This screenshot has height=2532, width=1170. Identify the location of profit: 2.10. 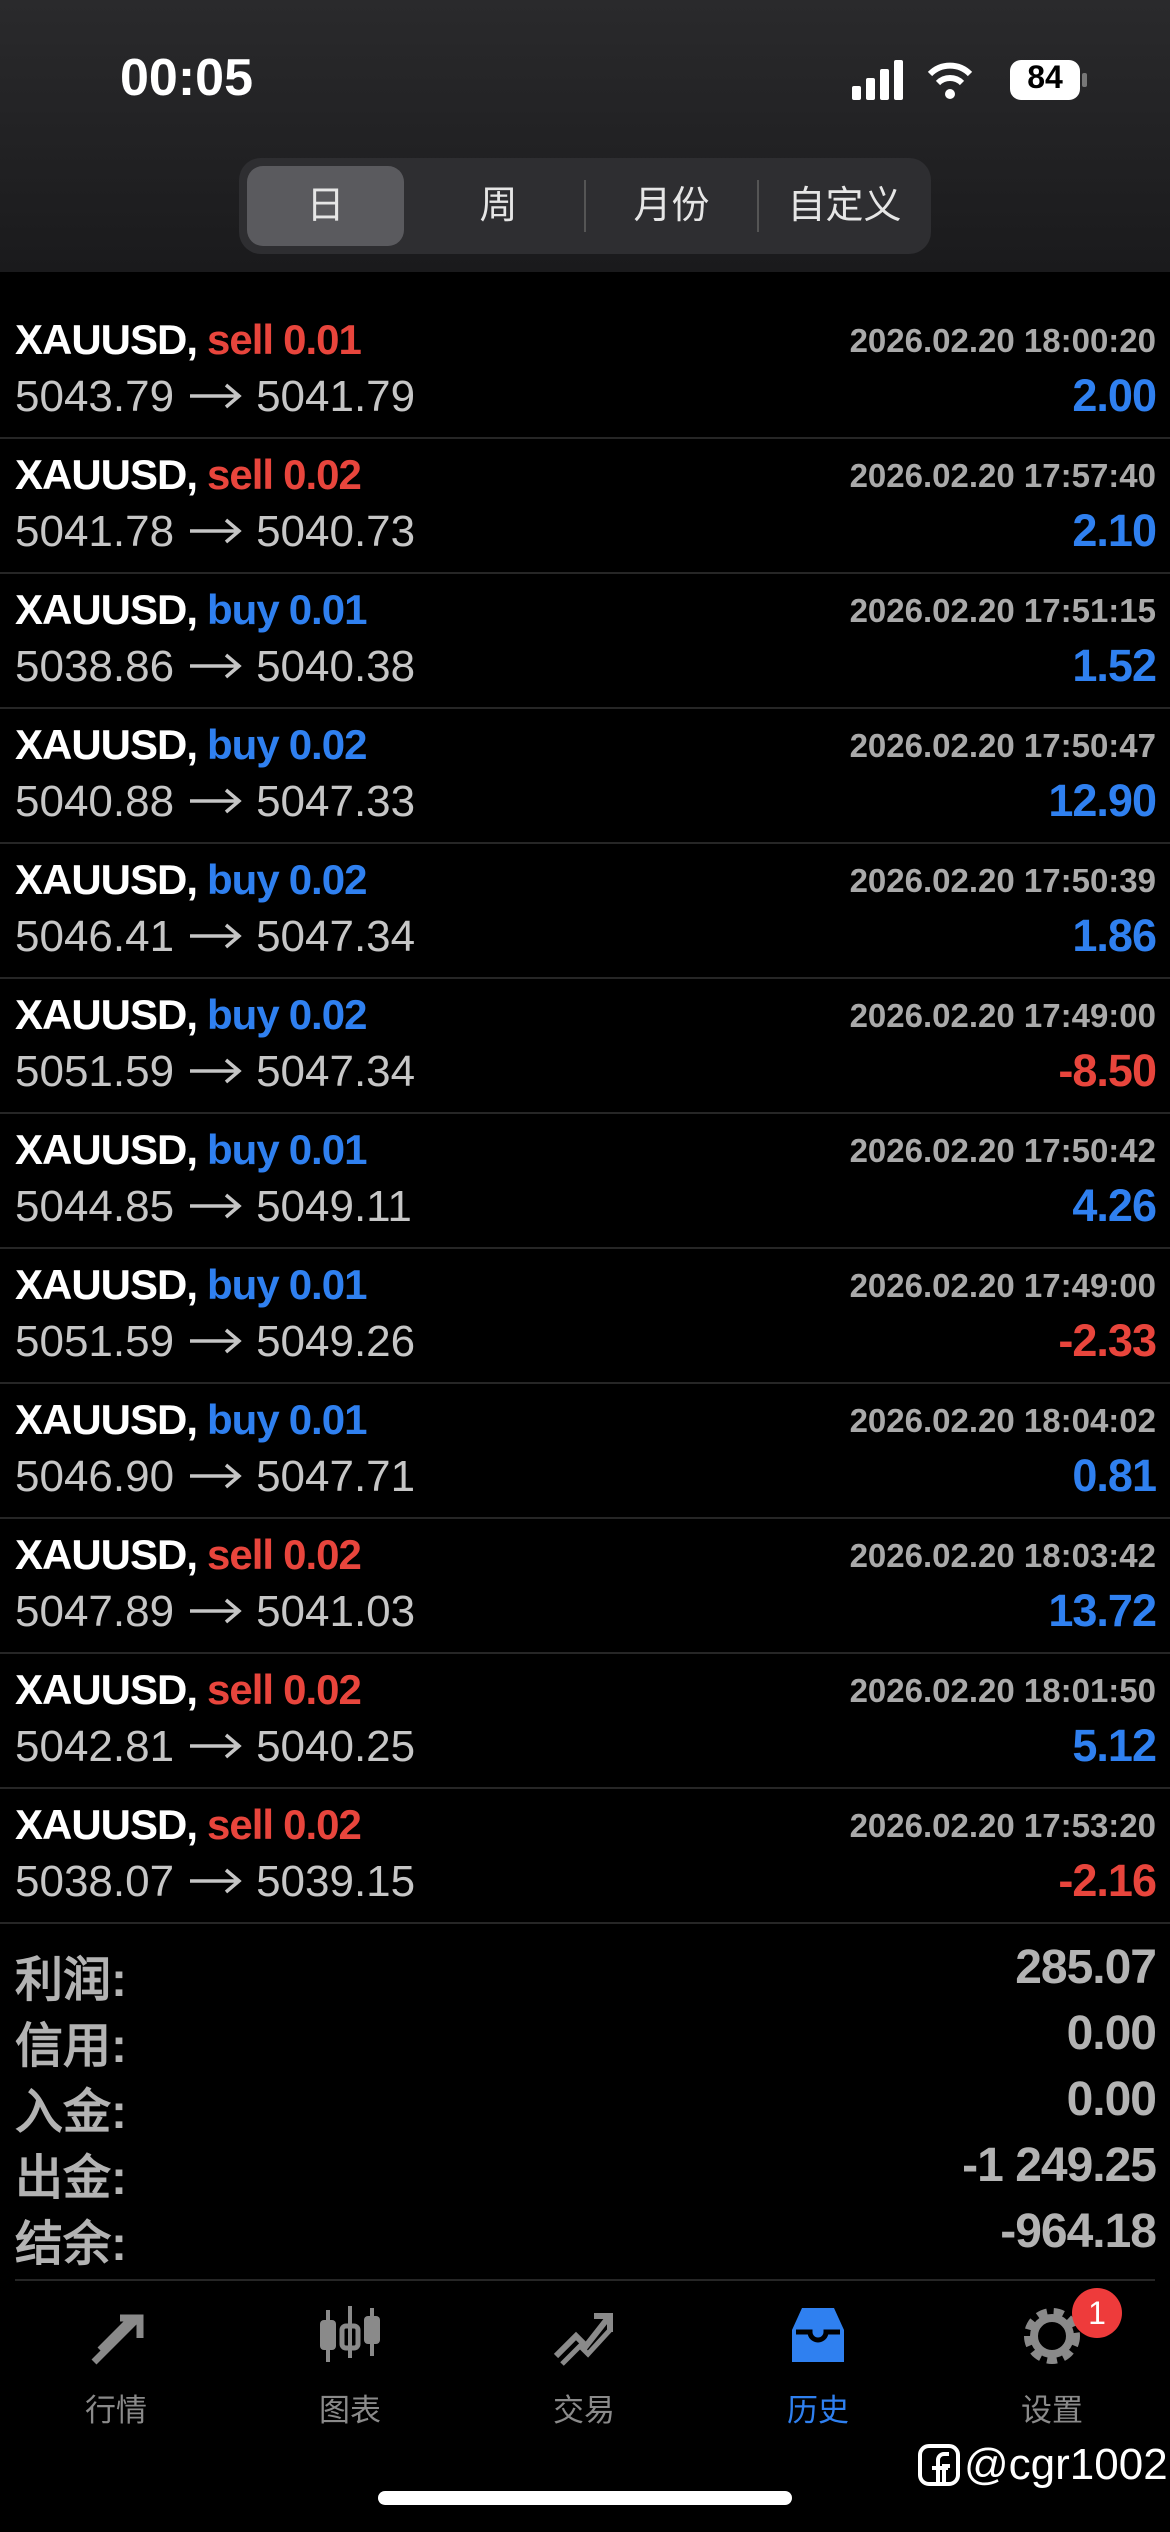
(1114, 530).